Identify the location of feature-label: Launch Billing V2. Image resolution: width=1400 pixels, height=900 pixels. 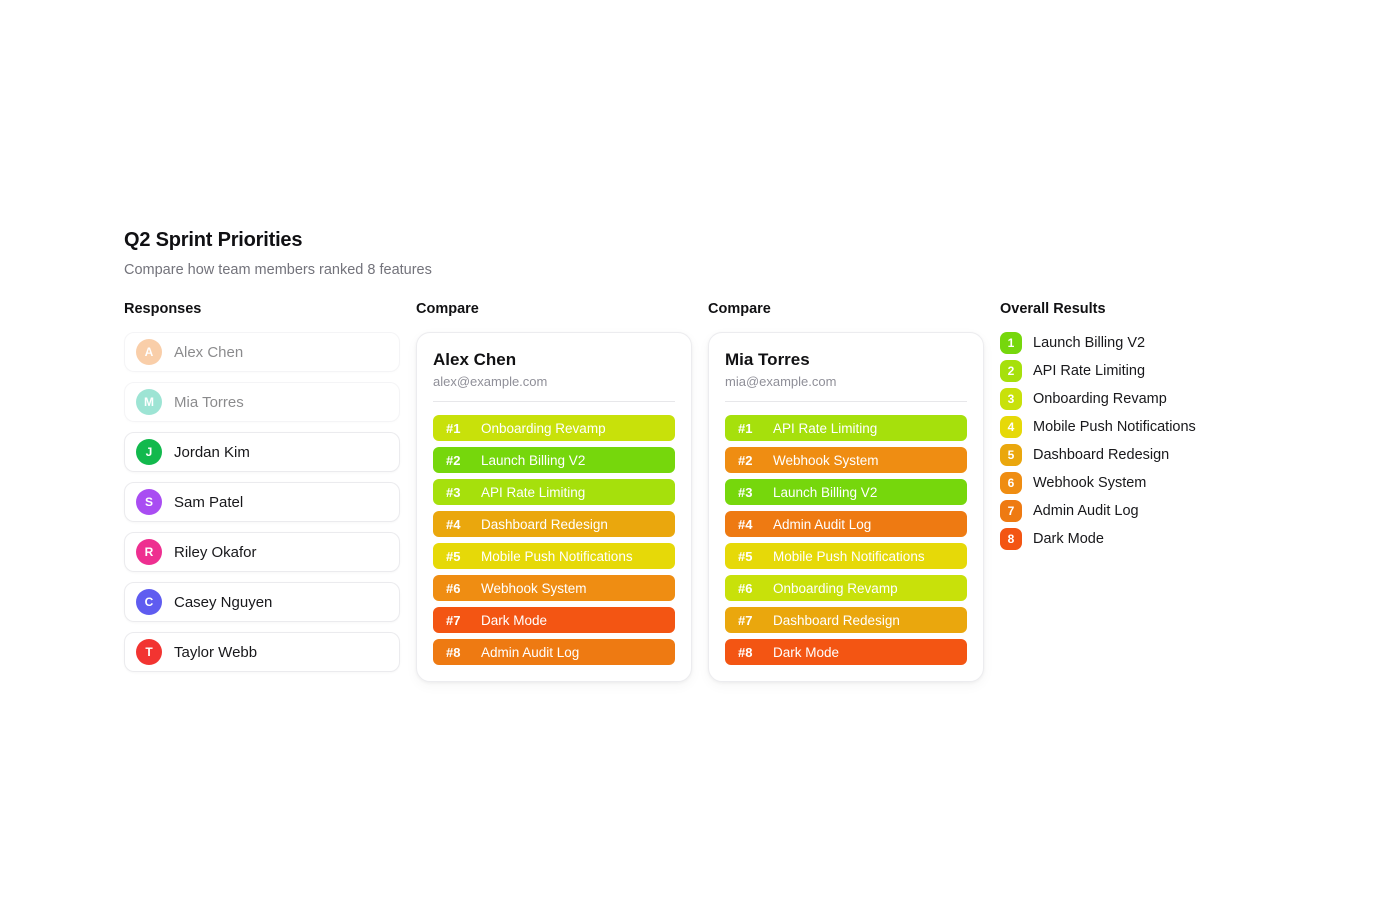
(533, 460).